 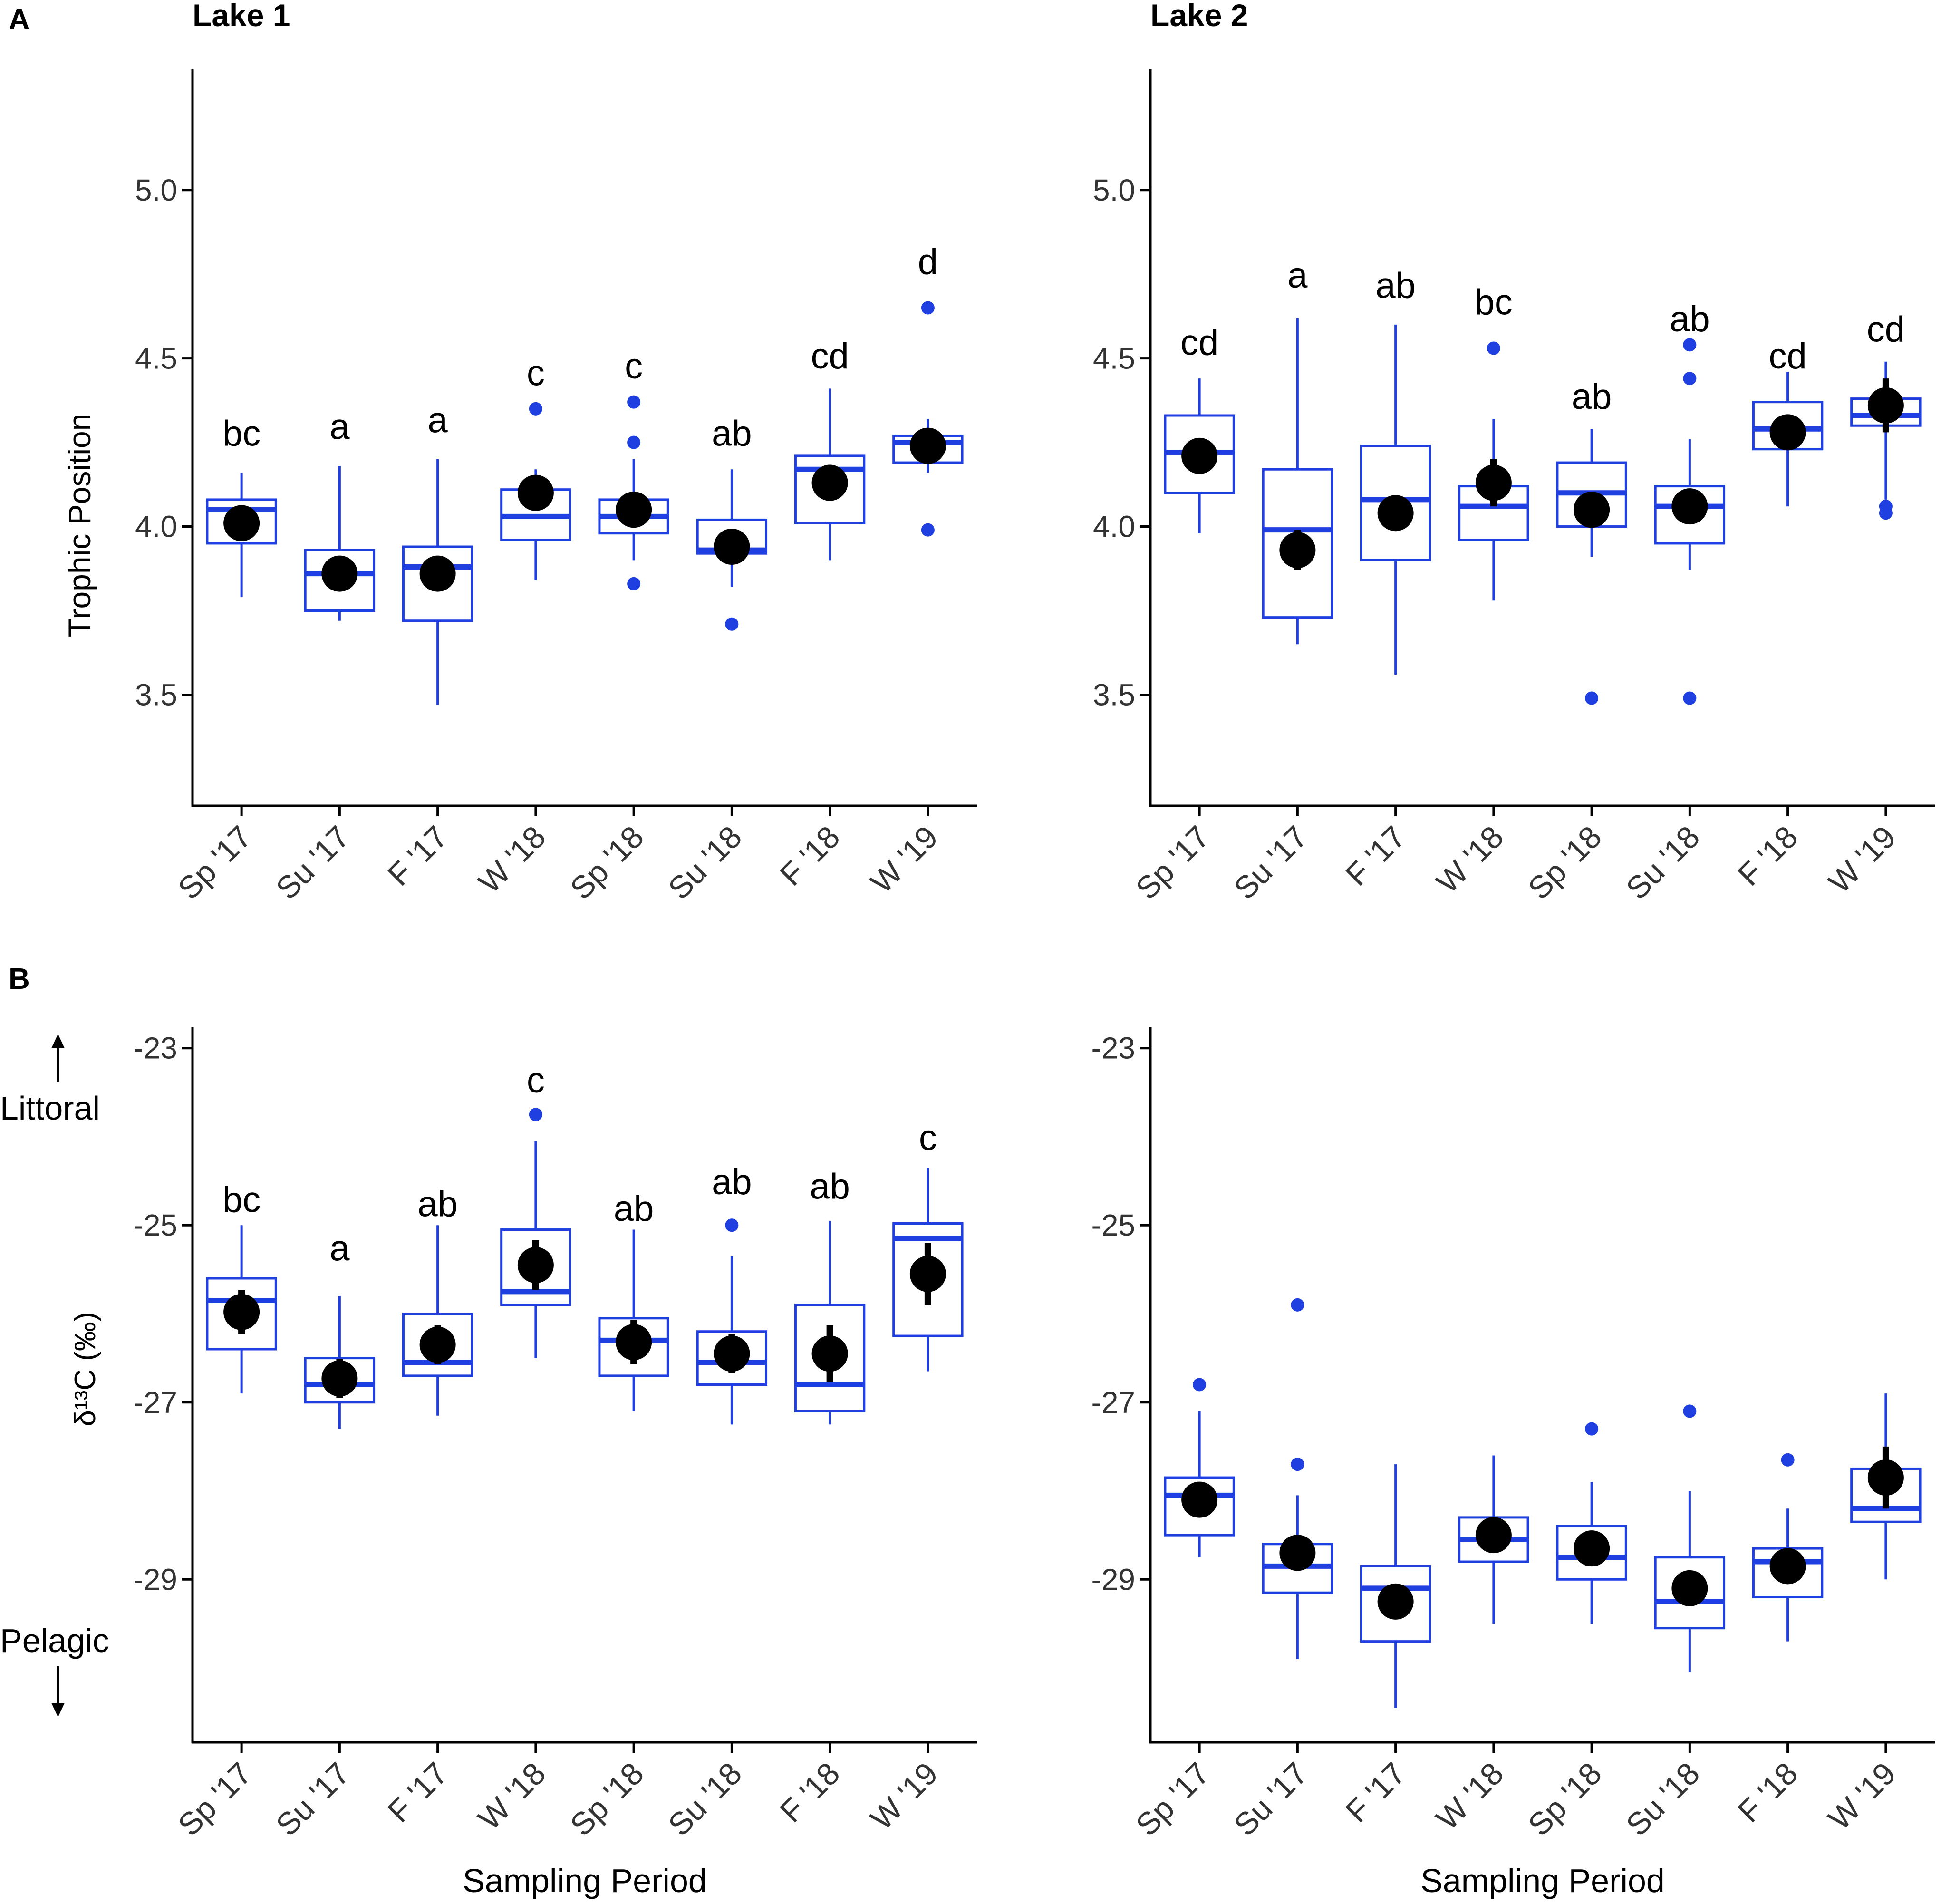 What do you see at coordinates (1542, 1880) in the screenshot?
I see `lake2-xlabel: Sampling Period` at bounding box center [1542, 1880].